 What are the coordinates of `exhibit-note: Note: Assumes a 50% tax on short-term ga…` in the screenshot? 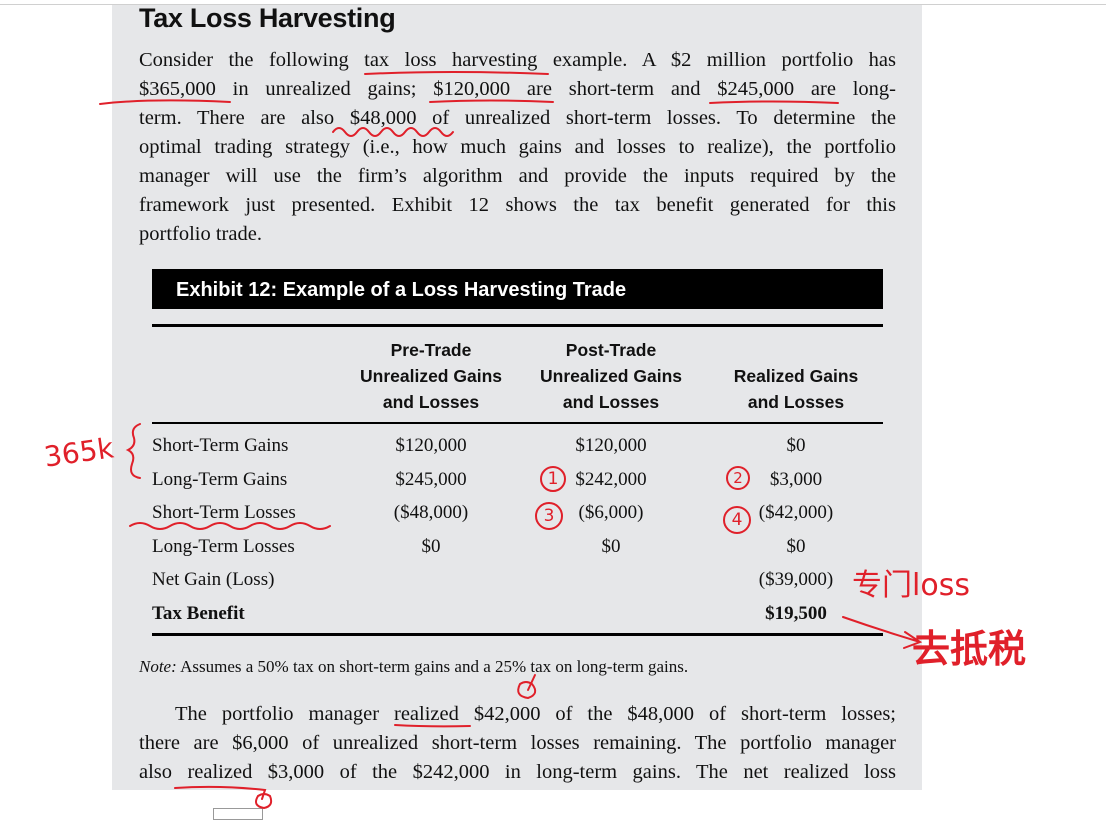 It's located at (413, 667).